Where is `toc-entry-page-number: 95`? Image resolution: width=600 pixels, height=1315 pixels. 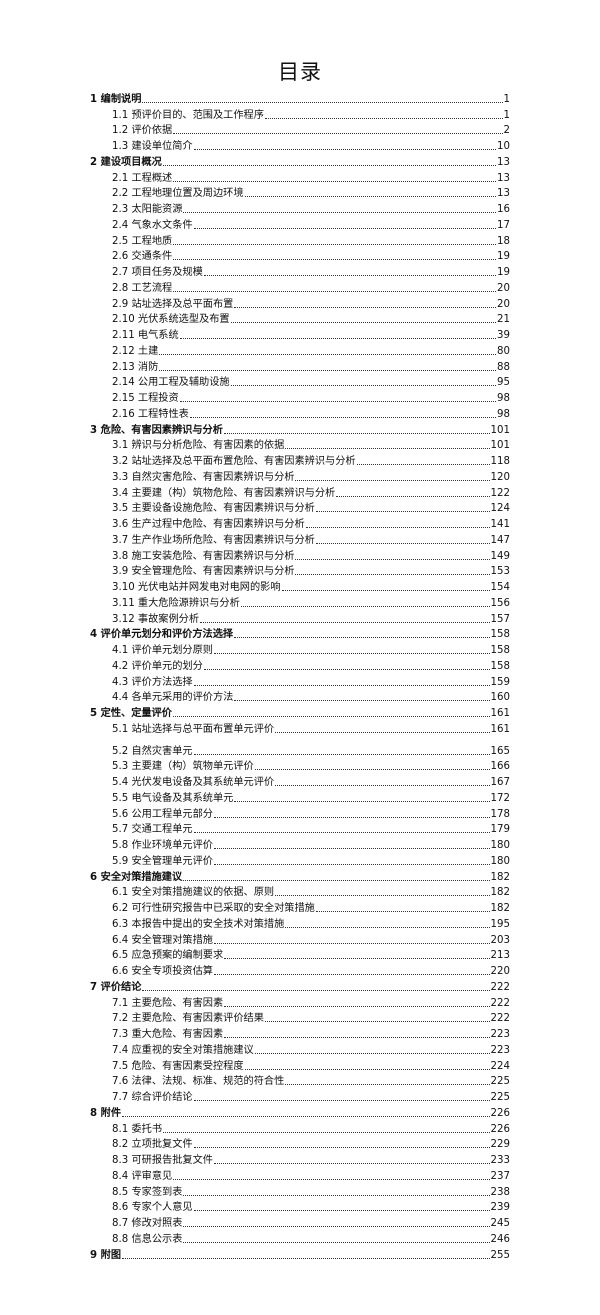
toc-entry-page-number: 95 is located at coordinates (503, 383).